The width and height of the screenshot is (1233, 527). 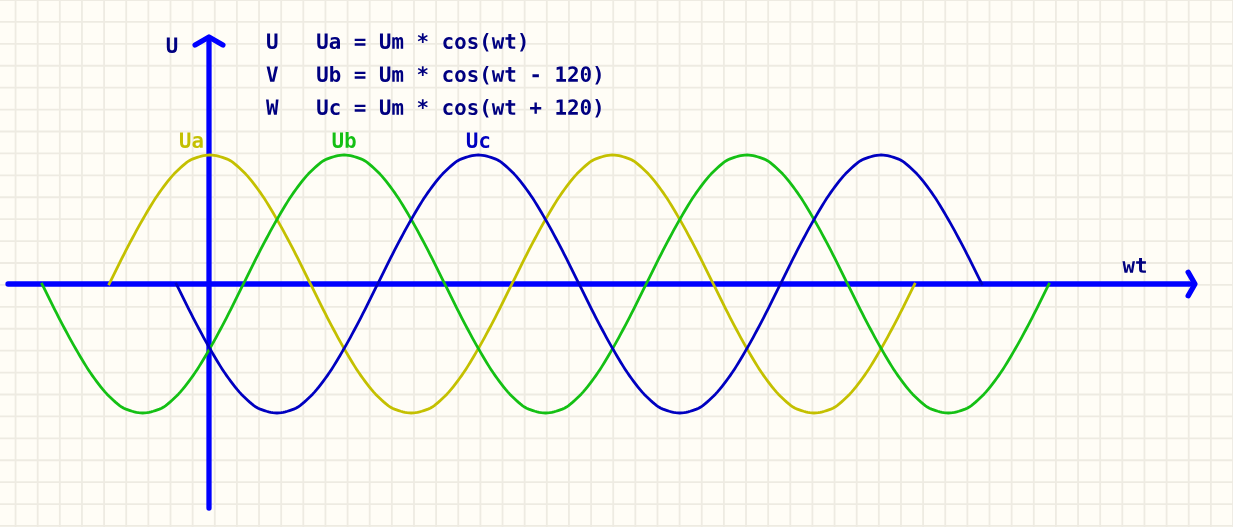 I want to click on series-label: Ua, so click(x=191, y=140).